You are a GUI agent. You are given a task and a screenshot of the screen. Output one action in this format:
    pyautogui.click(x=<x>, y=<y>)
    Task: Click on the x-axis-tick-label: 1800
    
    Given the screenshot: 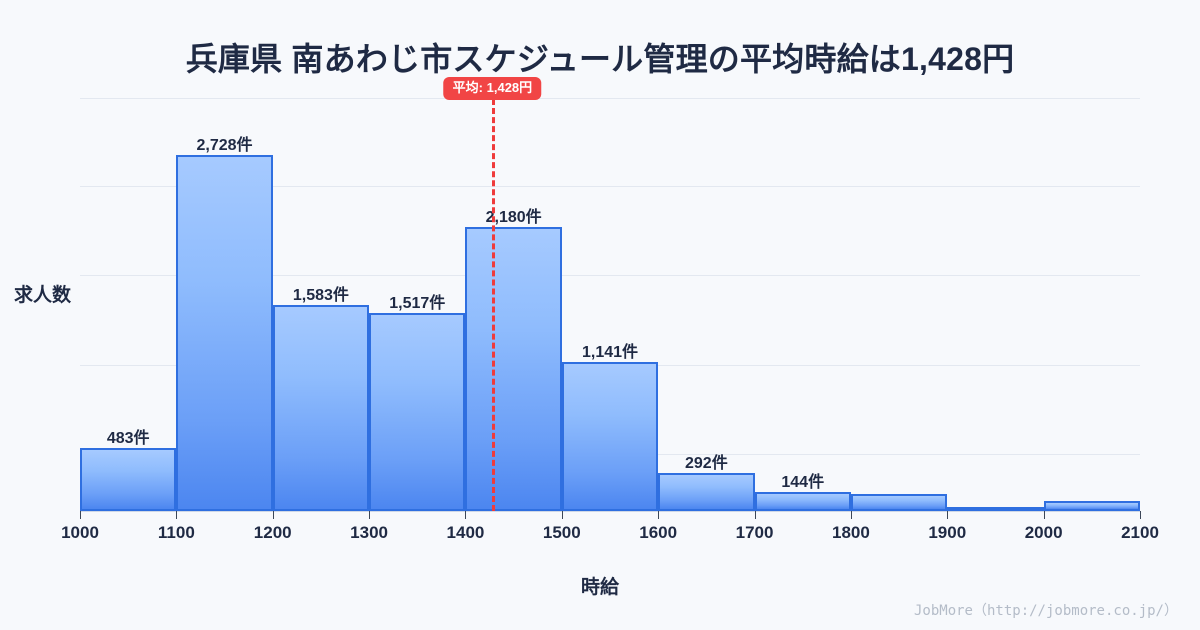 What is the action you would take?
    pyautogui.click(x=850, y=532)
    